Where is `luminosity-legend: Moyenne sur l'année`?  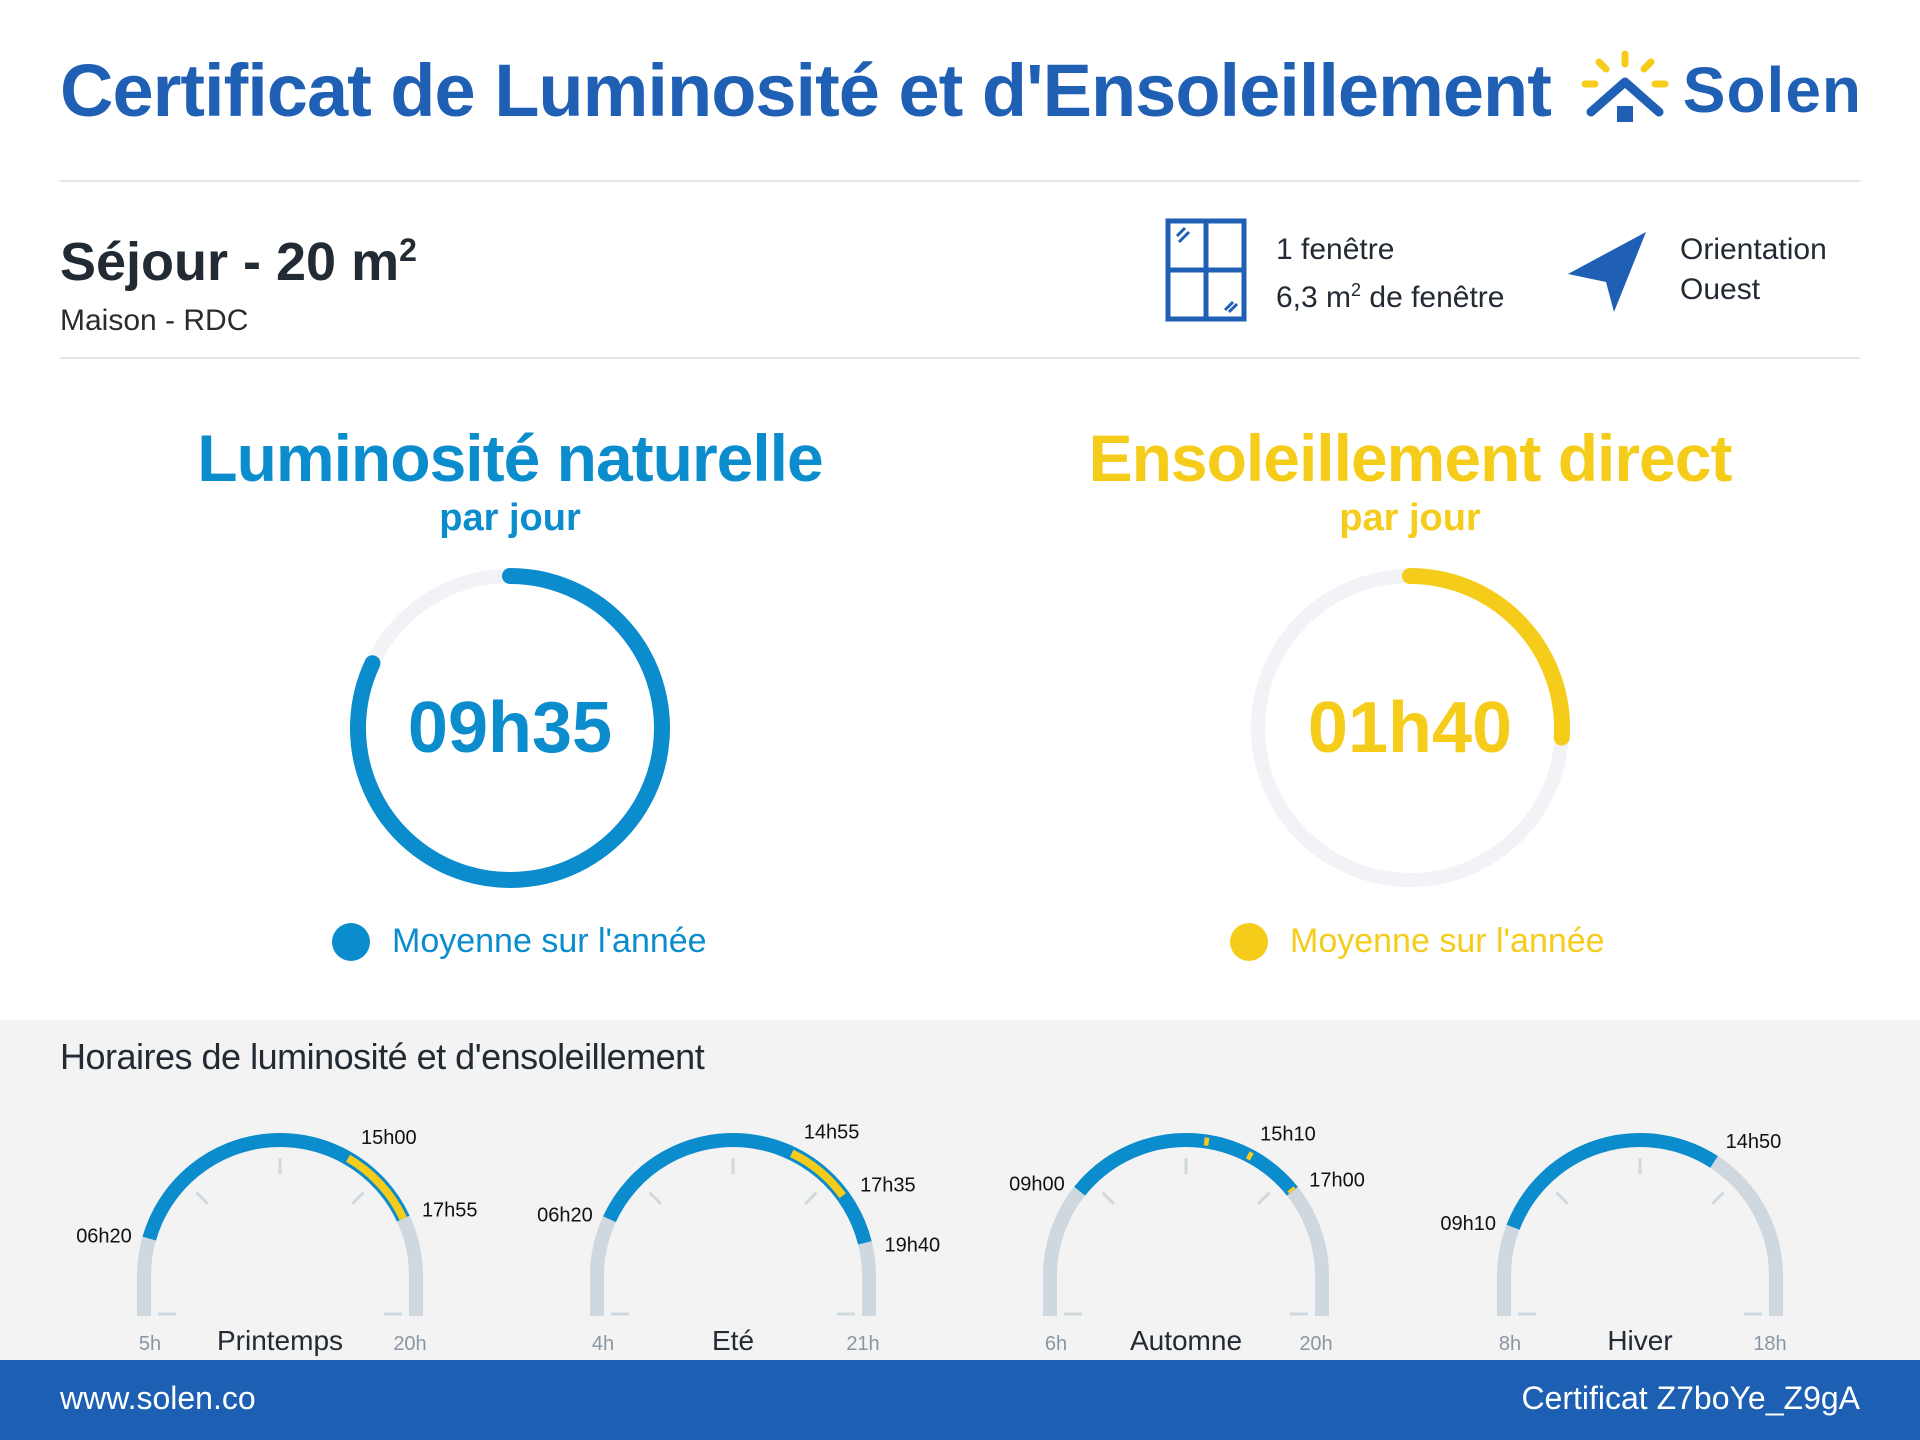
luminosity-legend: Moyenne sur l'année is located at coordinates (519, 941).